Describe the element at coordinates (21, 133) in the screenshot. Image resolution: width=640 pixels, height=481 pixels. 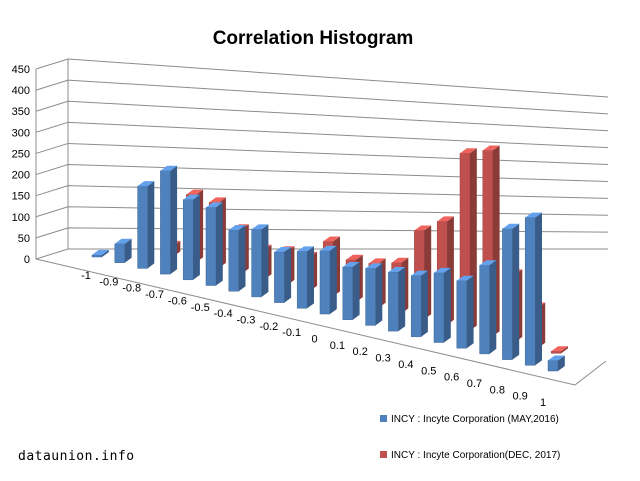
I see `y-tick-label: 300` at that location.